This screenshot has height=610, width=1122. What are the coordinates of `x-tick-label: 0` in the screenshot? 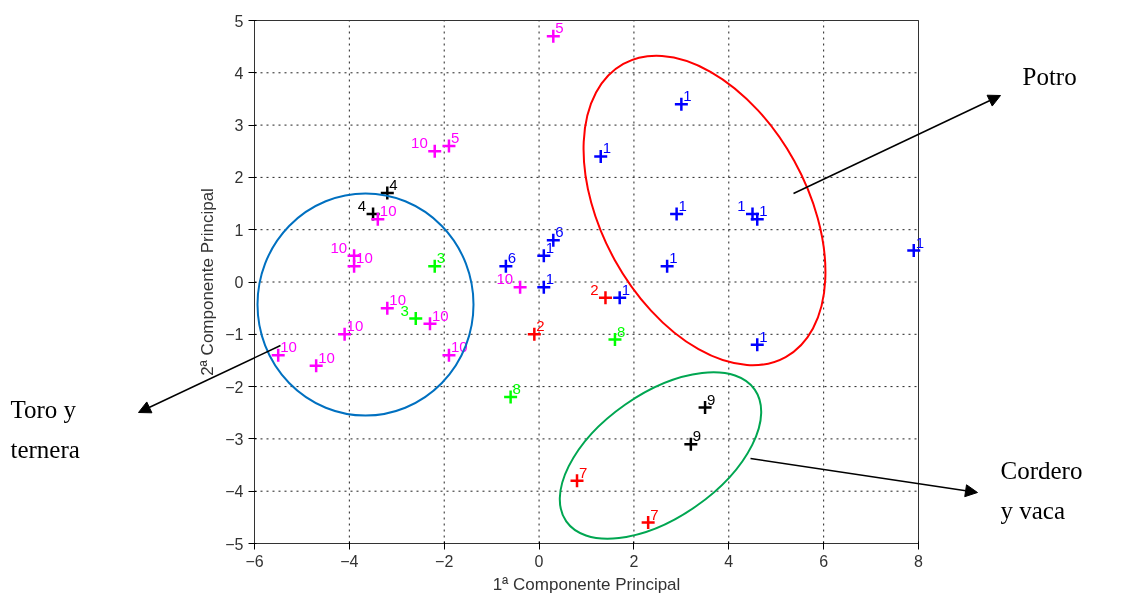 It's located at (539, 561).